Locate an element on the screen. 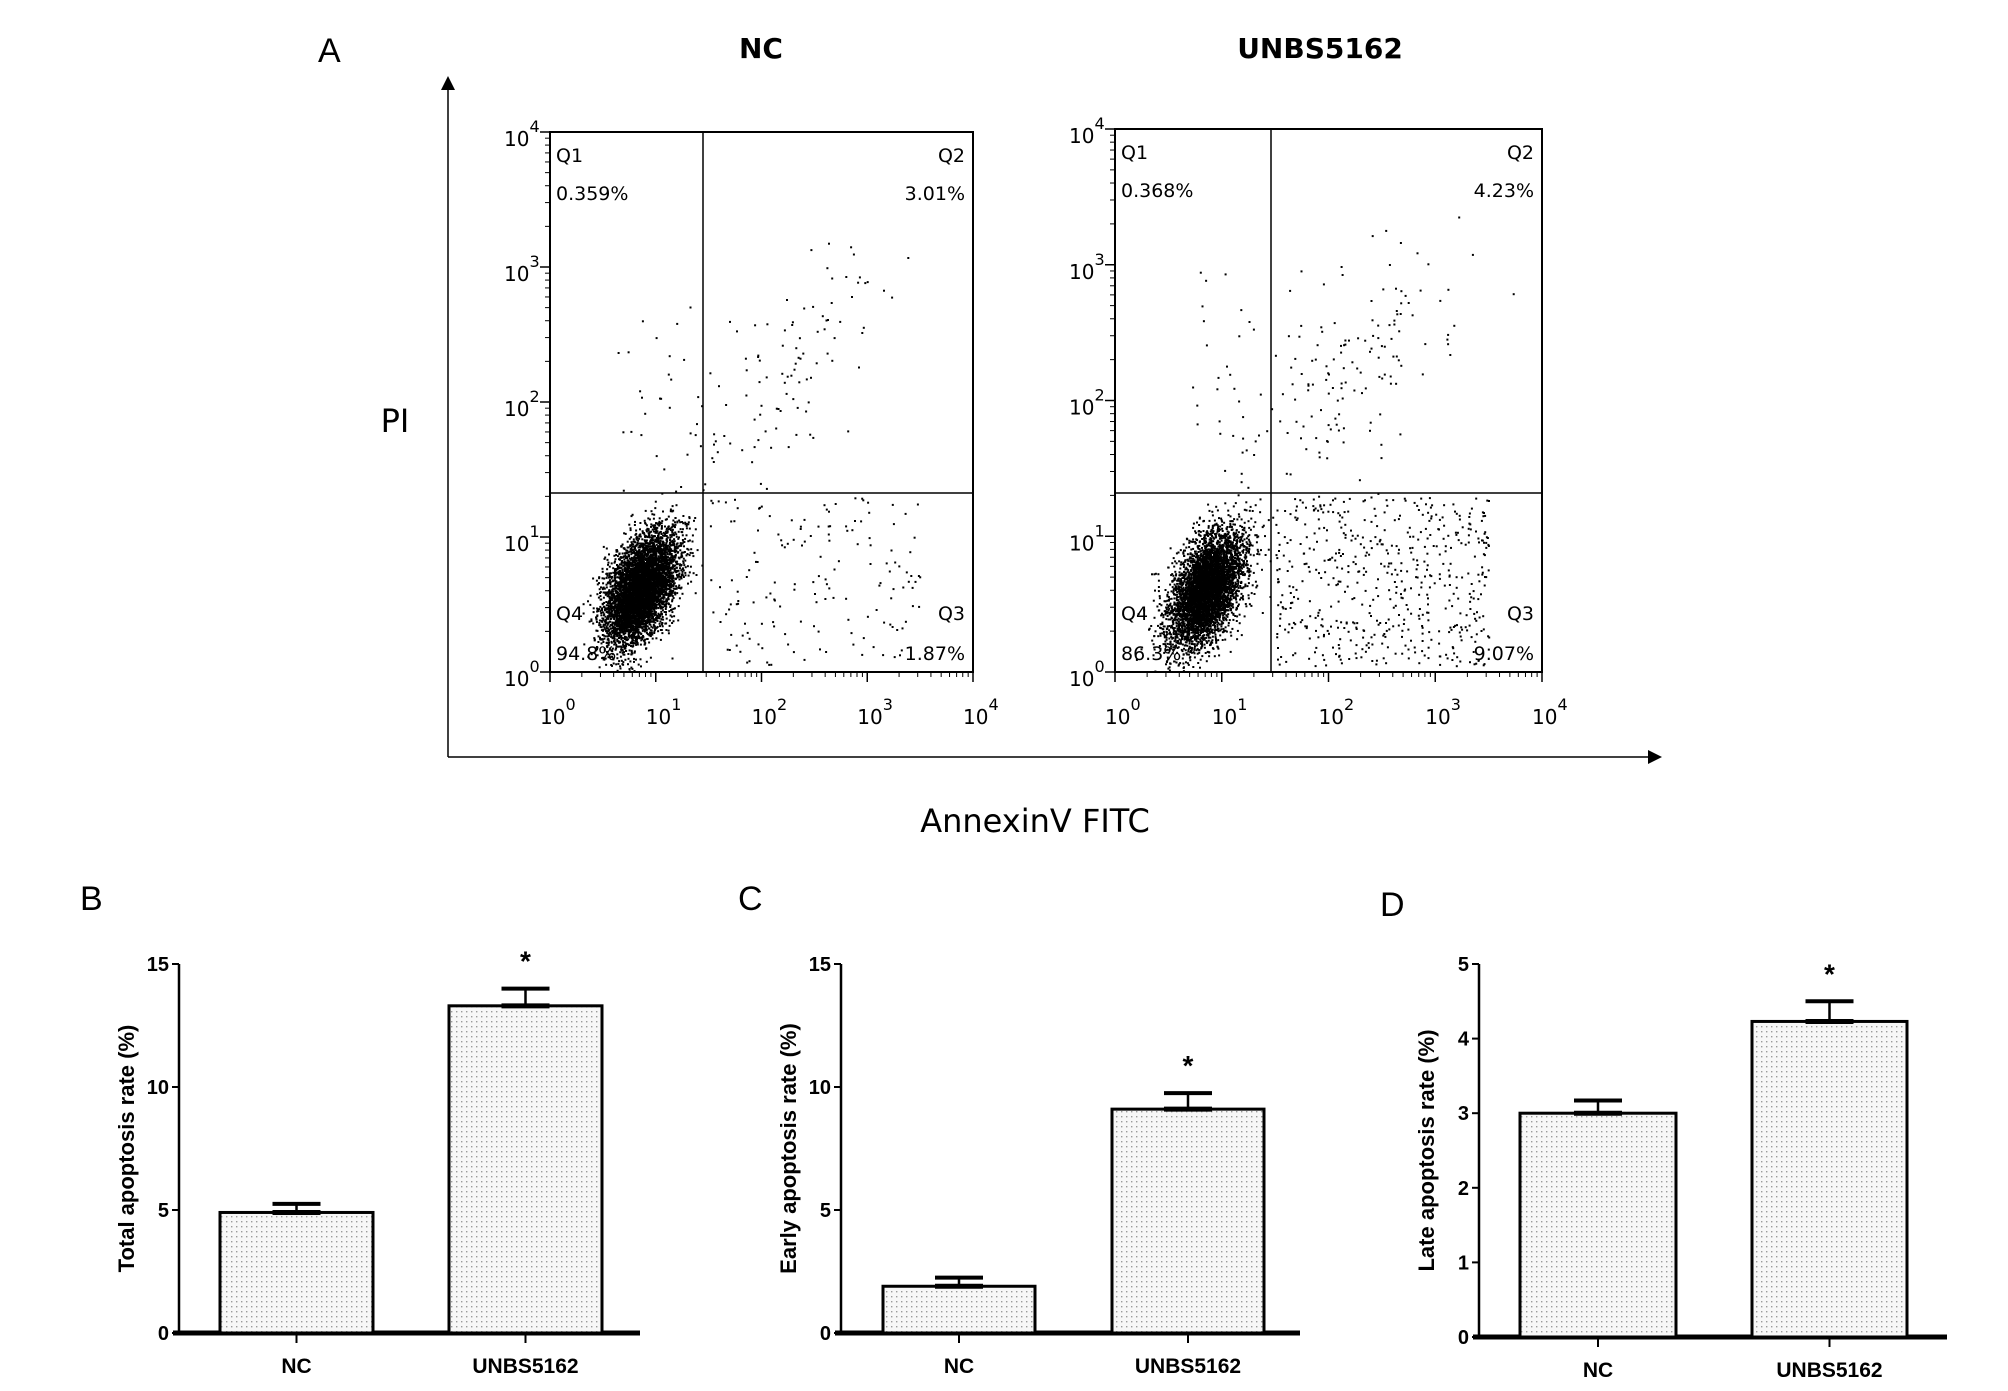 Image resolution: width=2008 pixels, height=1391 pixels. x-arrowhead-icon is located at coordinates (1655, 757).